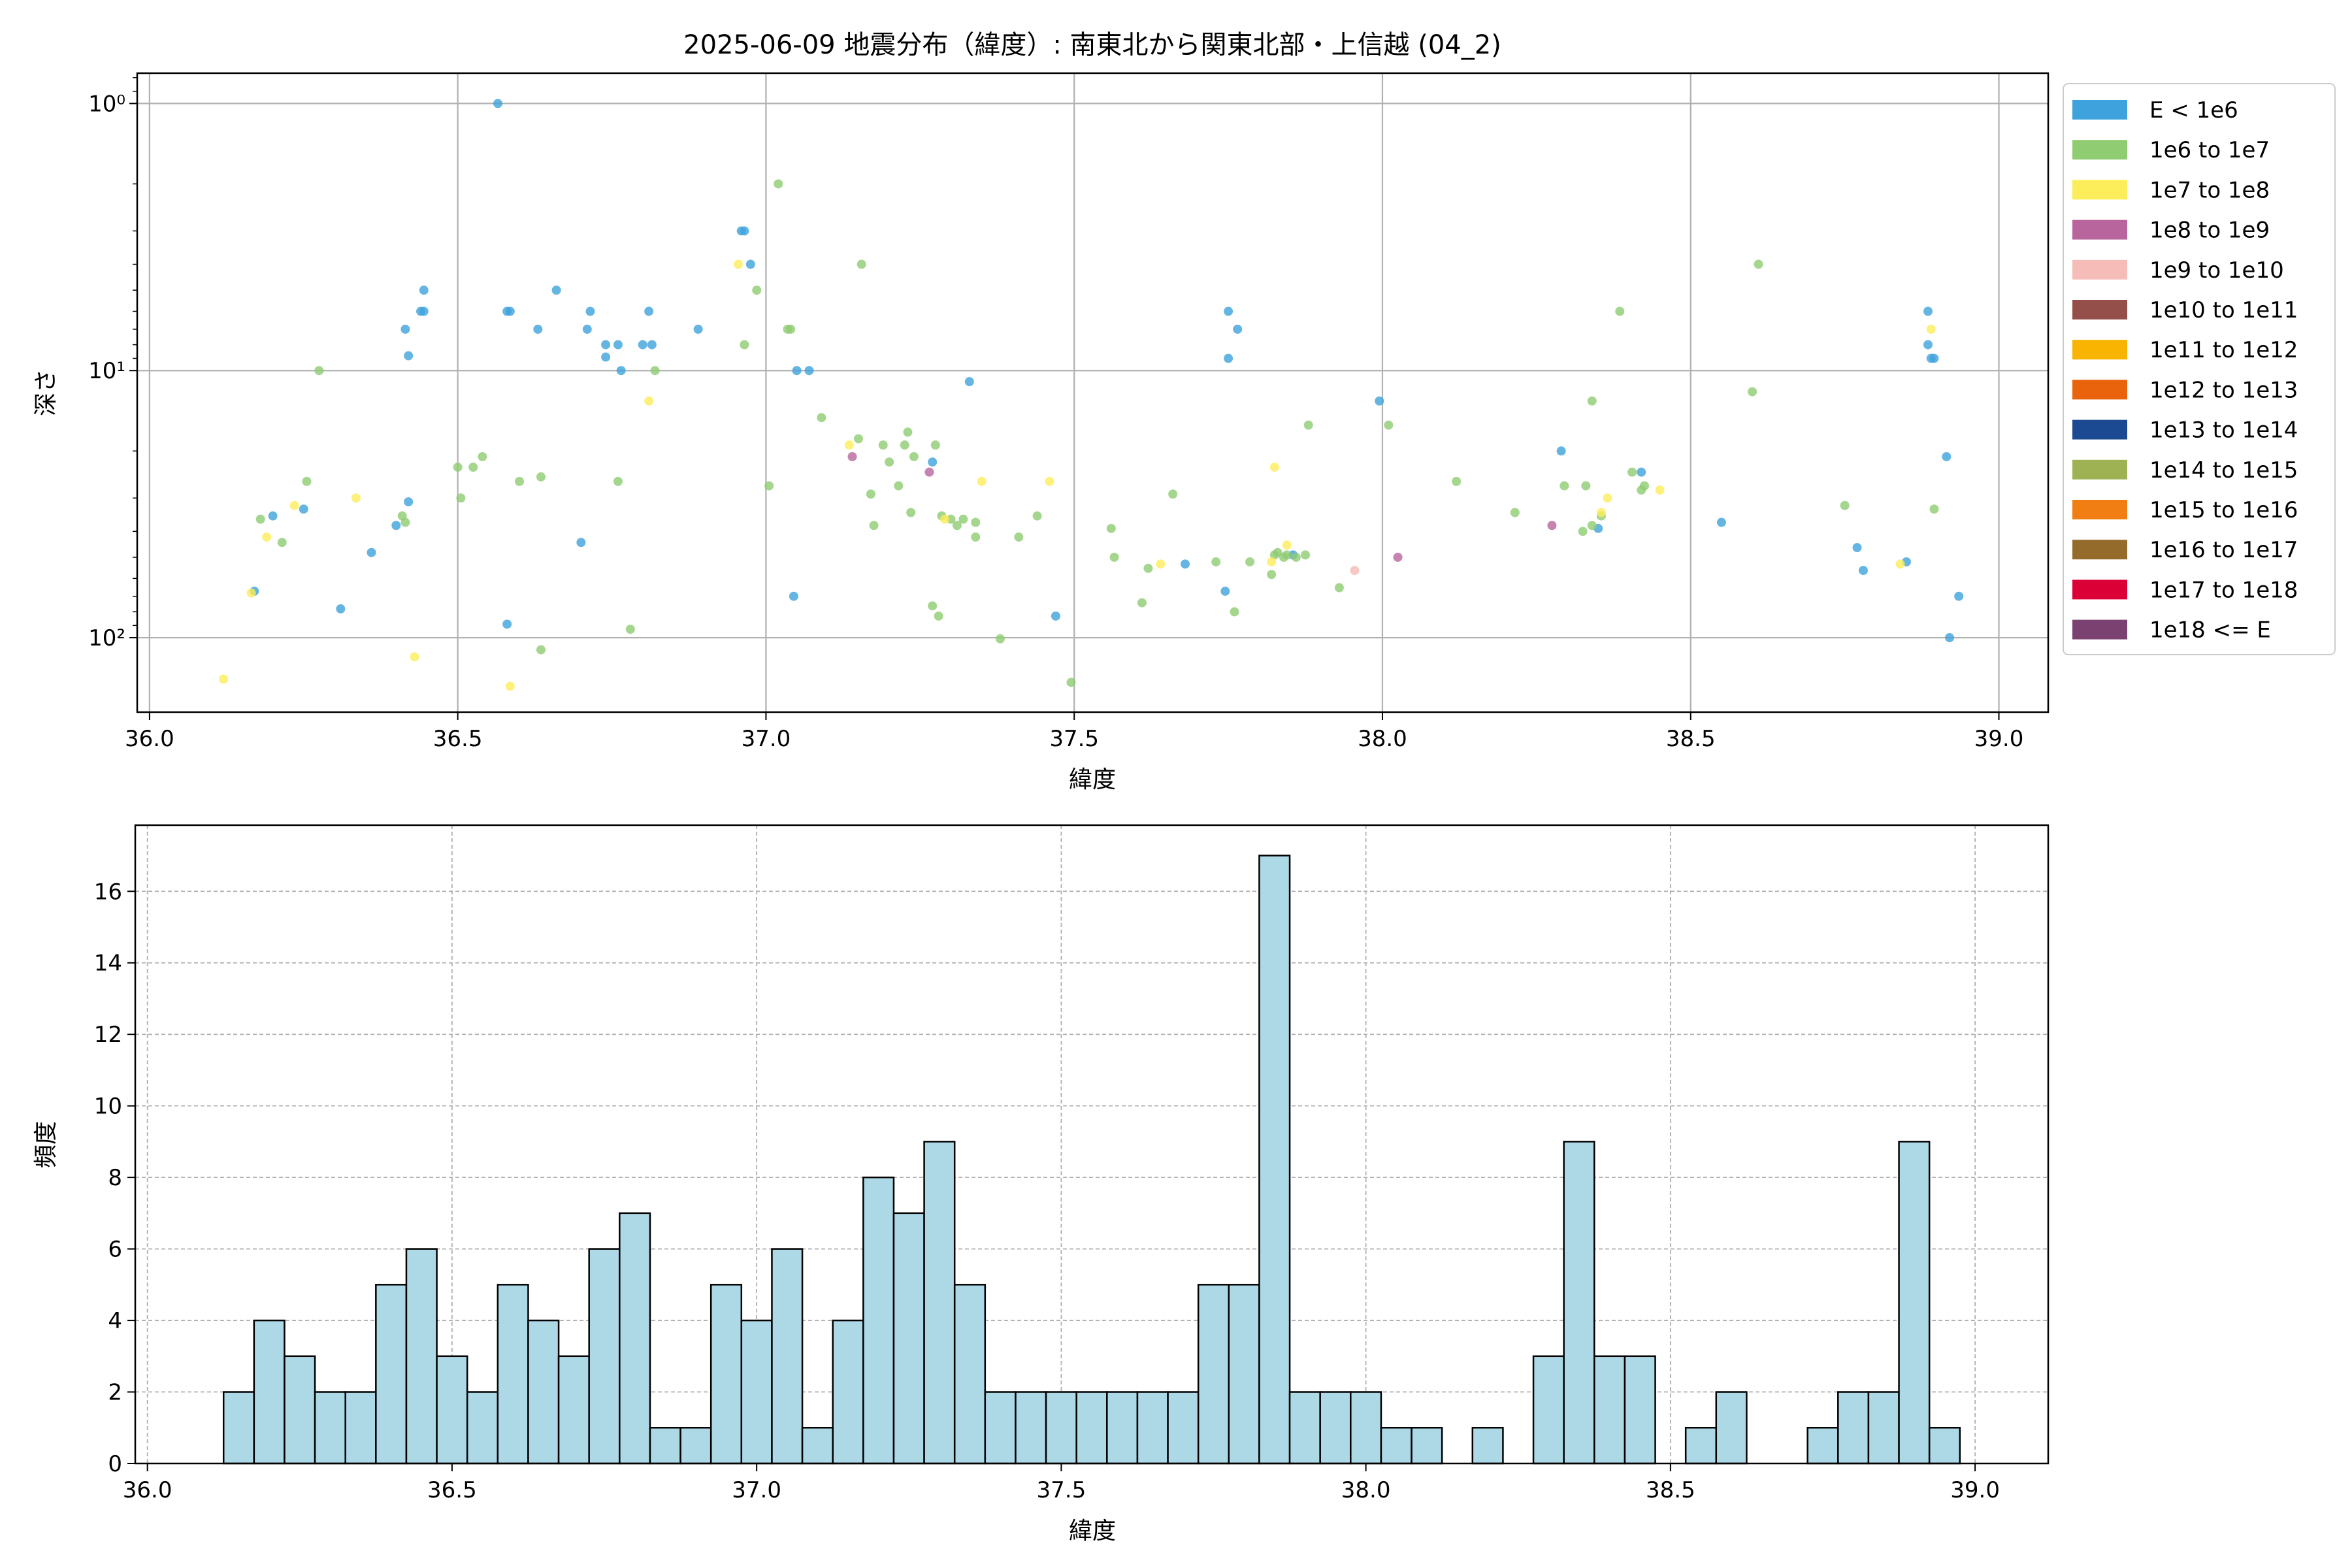 Image resolution: width=2352 pixels, height=1568 pixels. What do you see at coordinates (115, 1178) in the screenshot?
I see `histogram-y-tick-label: 8` at bounding box center [115, 1178].